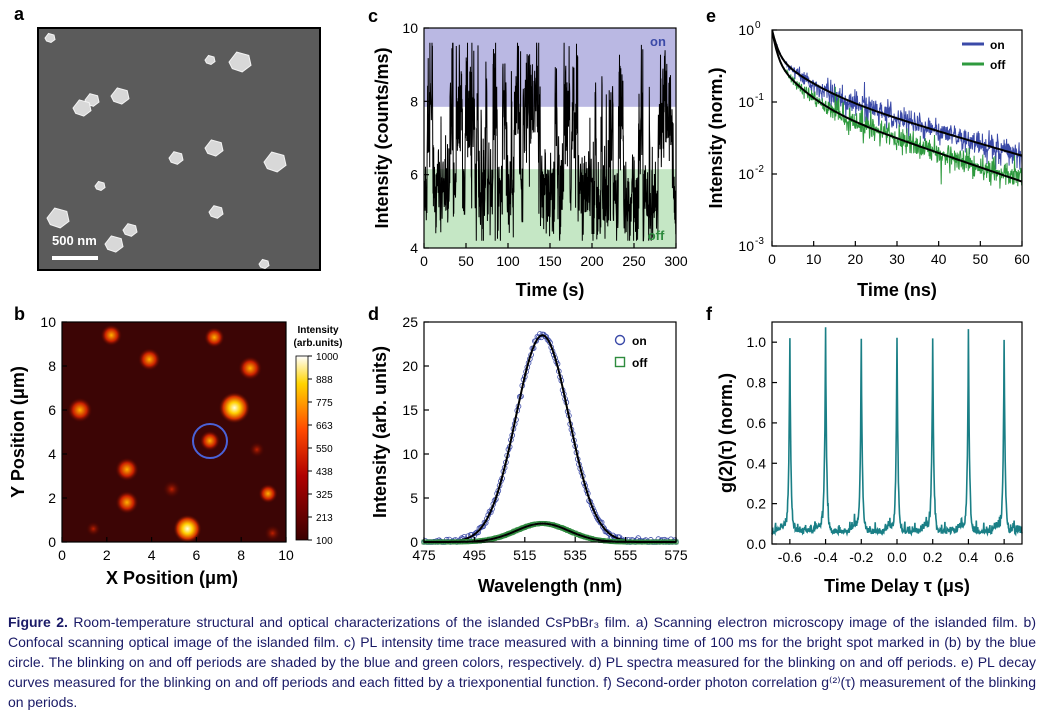 Image resolution: width=1044 pixels, height=720 pixels. What do you see at coordinates (772, 259) in the screenshot?
I see `e-xtick-label: 0` at bounding box center [772, 259].